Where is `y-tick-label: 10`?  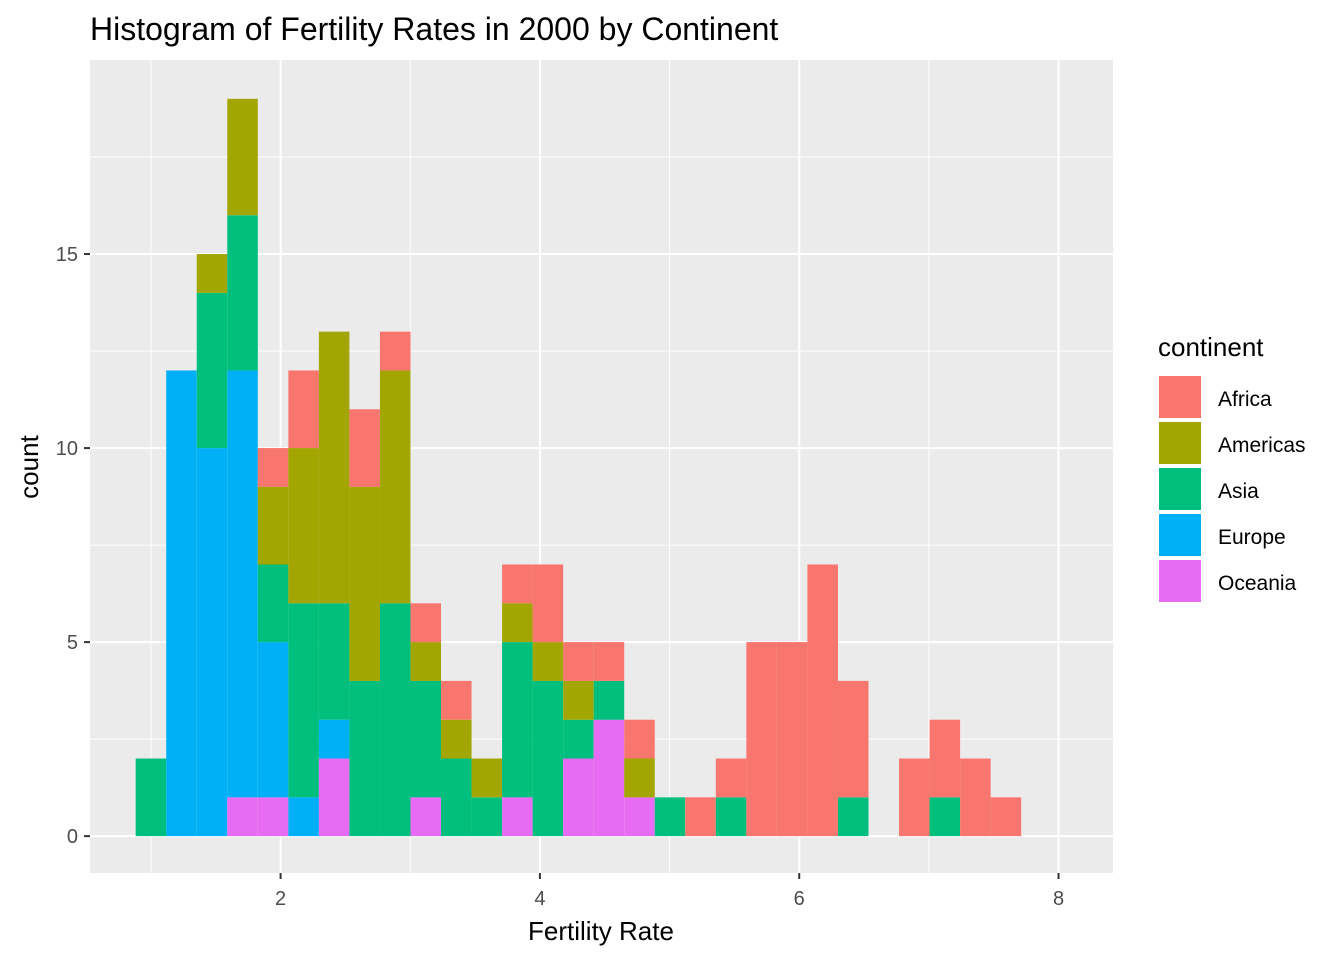 y-tick-label: 10 is located at coordinates (67, 449).